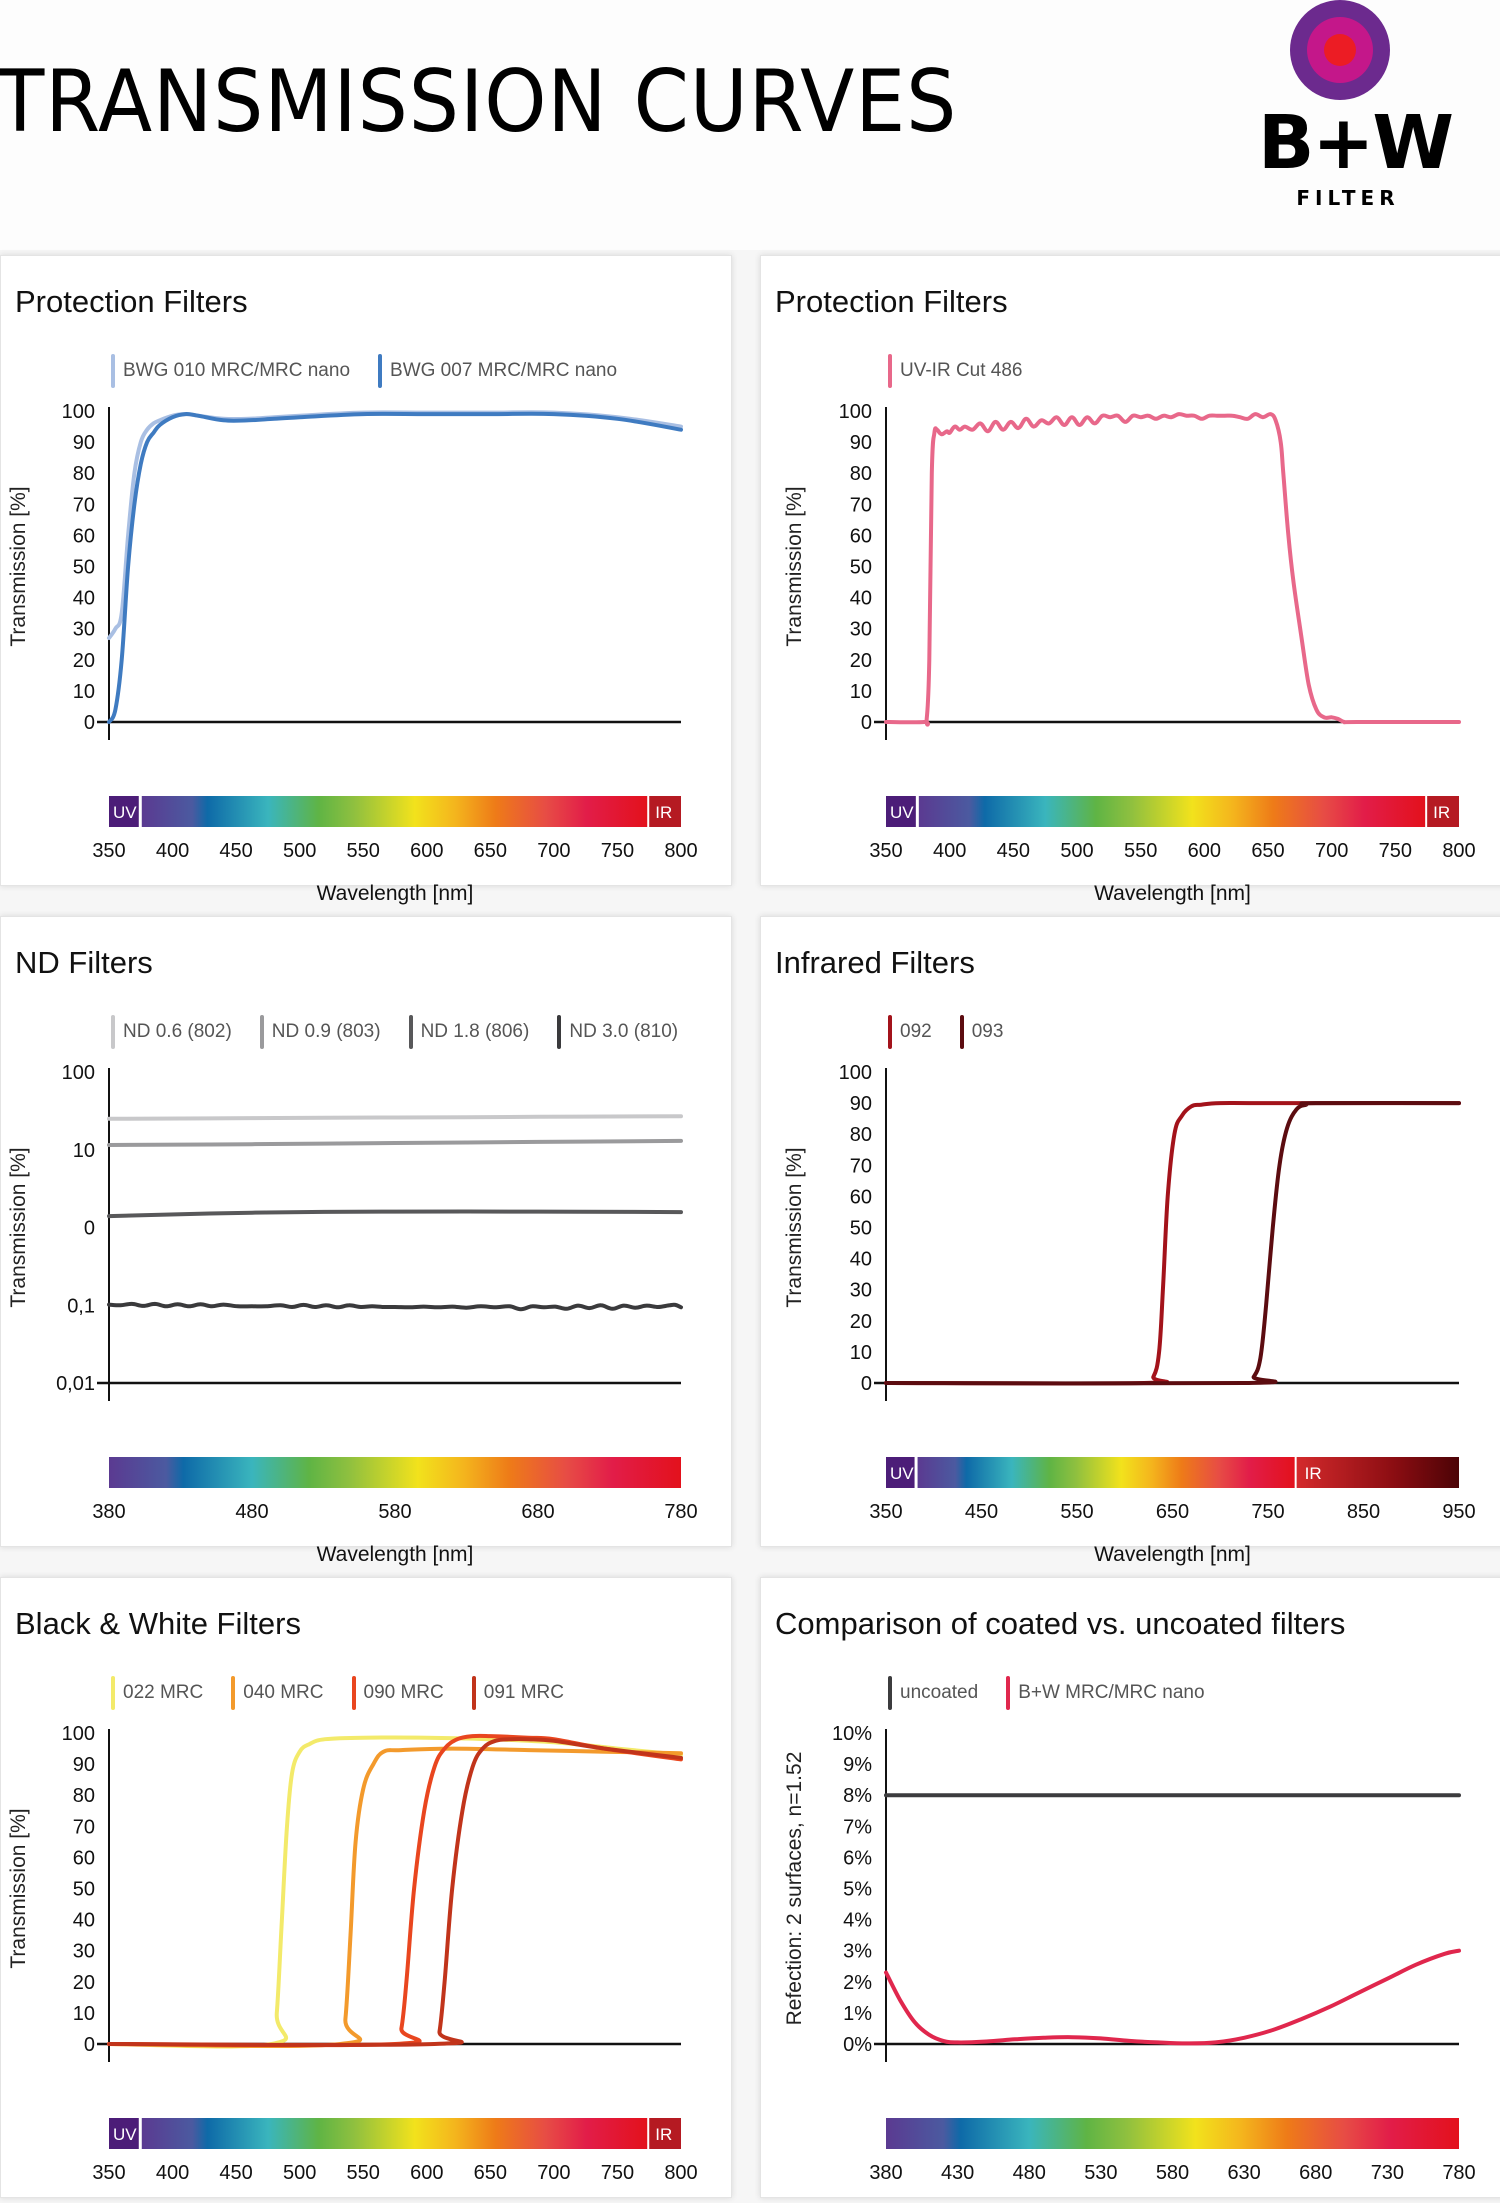 The image size is (1500, 2203). I want to click on legend-label: 040 MRC, so click(283, 1692).